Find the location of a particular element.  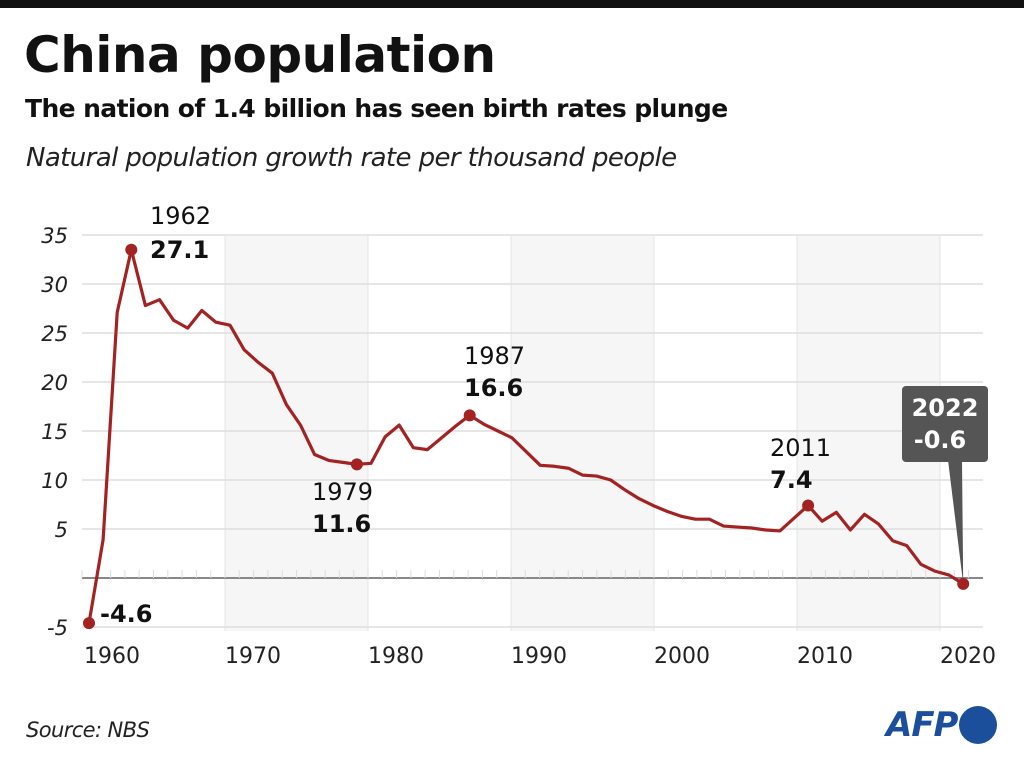

y-tick-label: -5 is located at coordinates (57, 628).